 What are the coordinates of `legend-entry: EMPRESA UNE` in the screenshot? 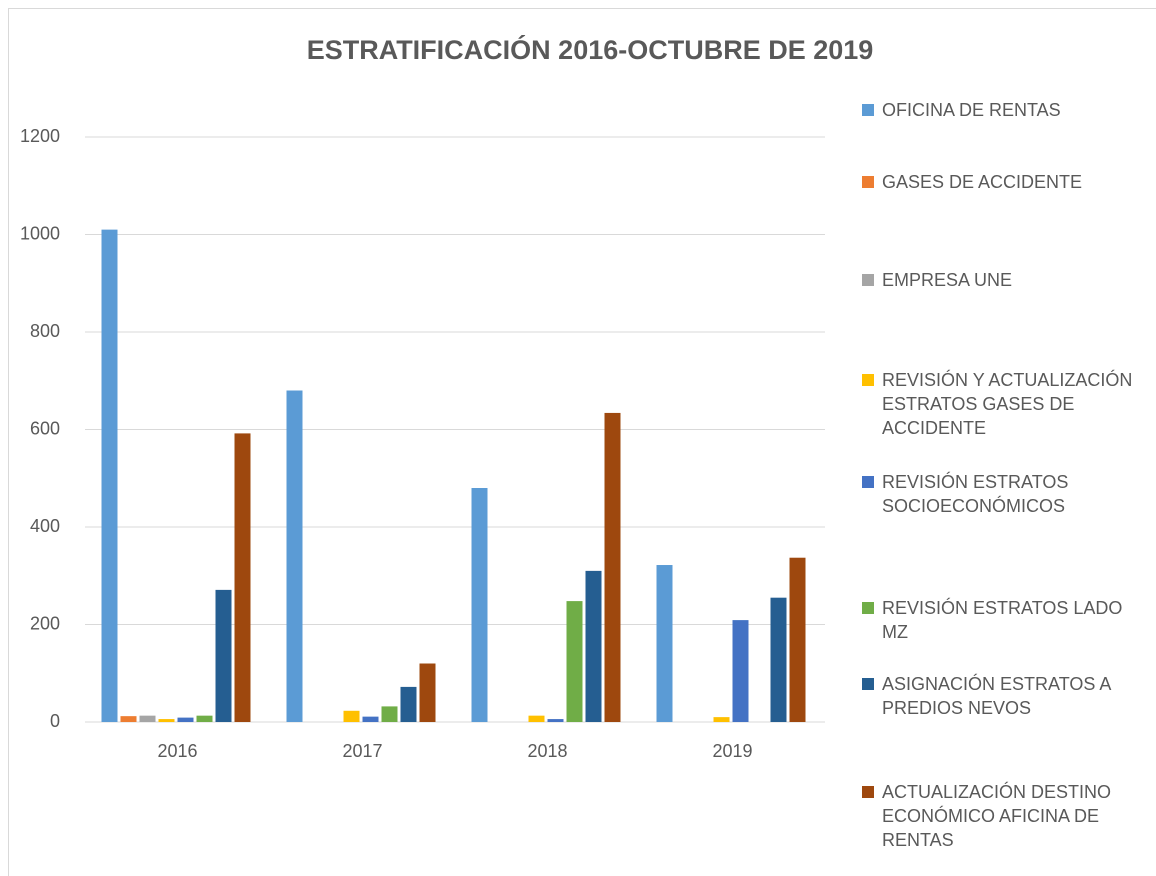 It's located at (1007, 280).